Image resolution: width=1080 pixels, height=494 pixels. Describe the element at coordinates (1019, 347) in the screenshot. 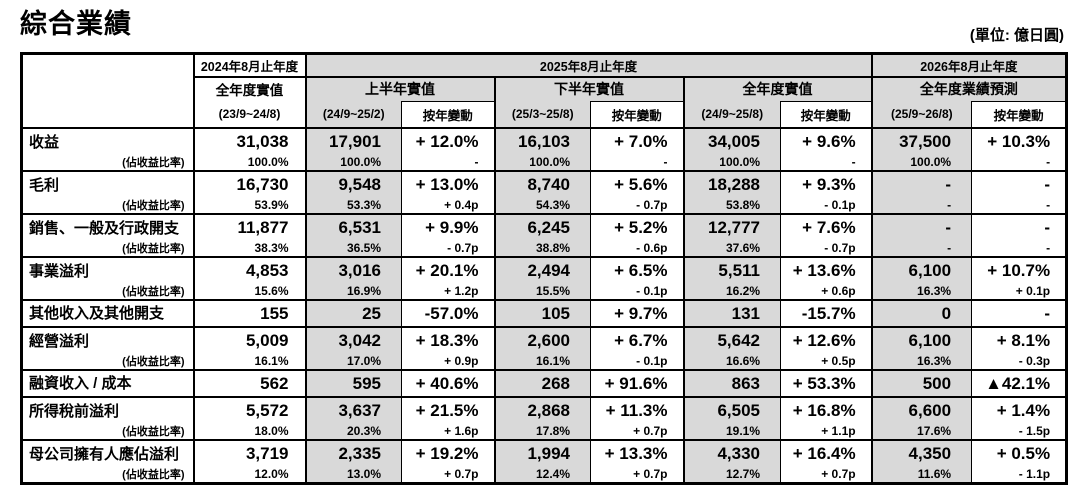

I see `cell-operating-profit-fc_yoy: + 8.1% - 0.3p` at that location.